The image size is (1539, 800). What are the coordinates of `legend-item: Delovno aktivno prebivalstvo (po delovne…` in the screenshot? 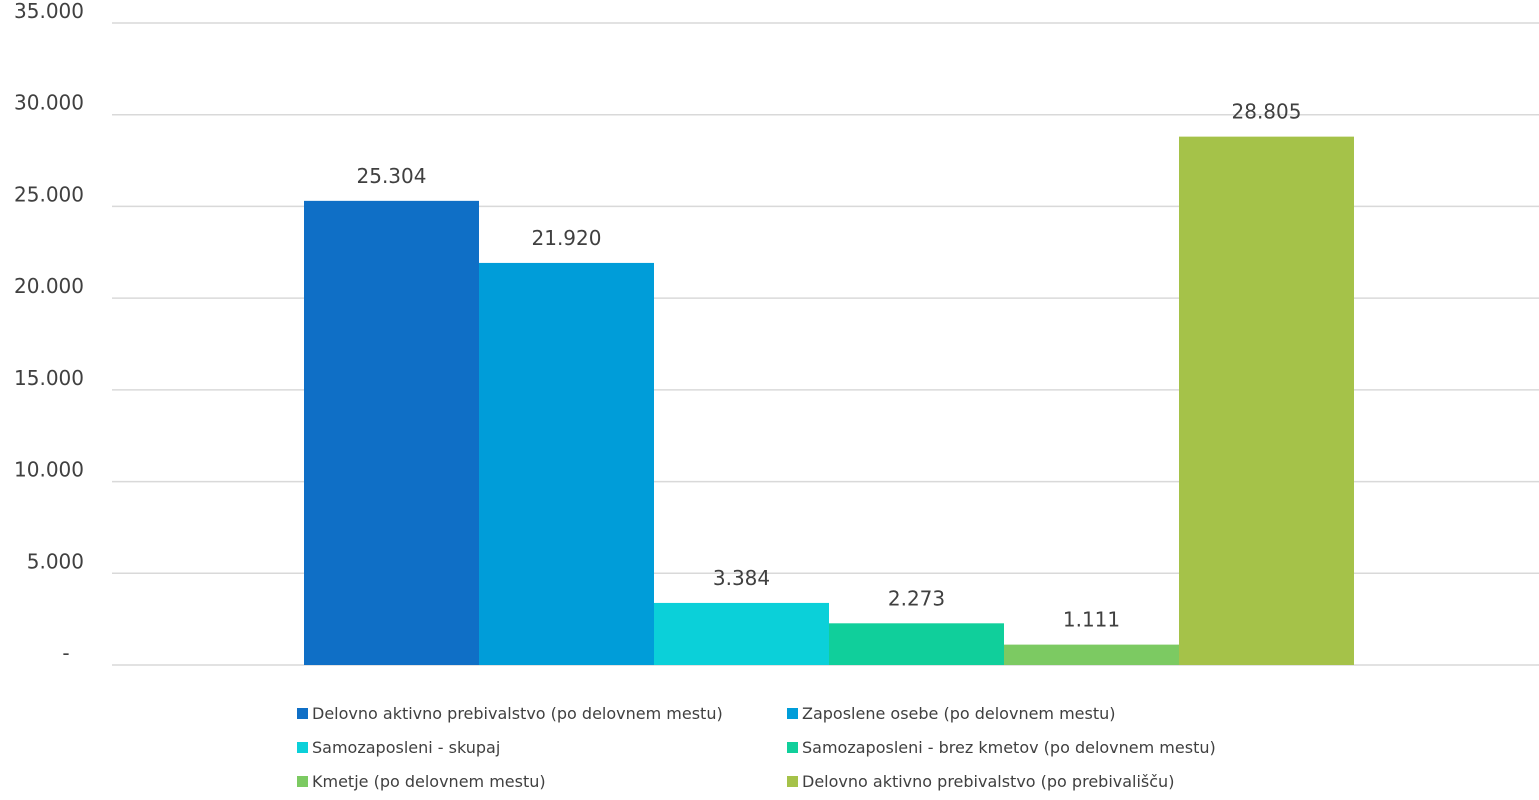 It's located at (542, 713).